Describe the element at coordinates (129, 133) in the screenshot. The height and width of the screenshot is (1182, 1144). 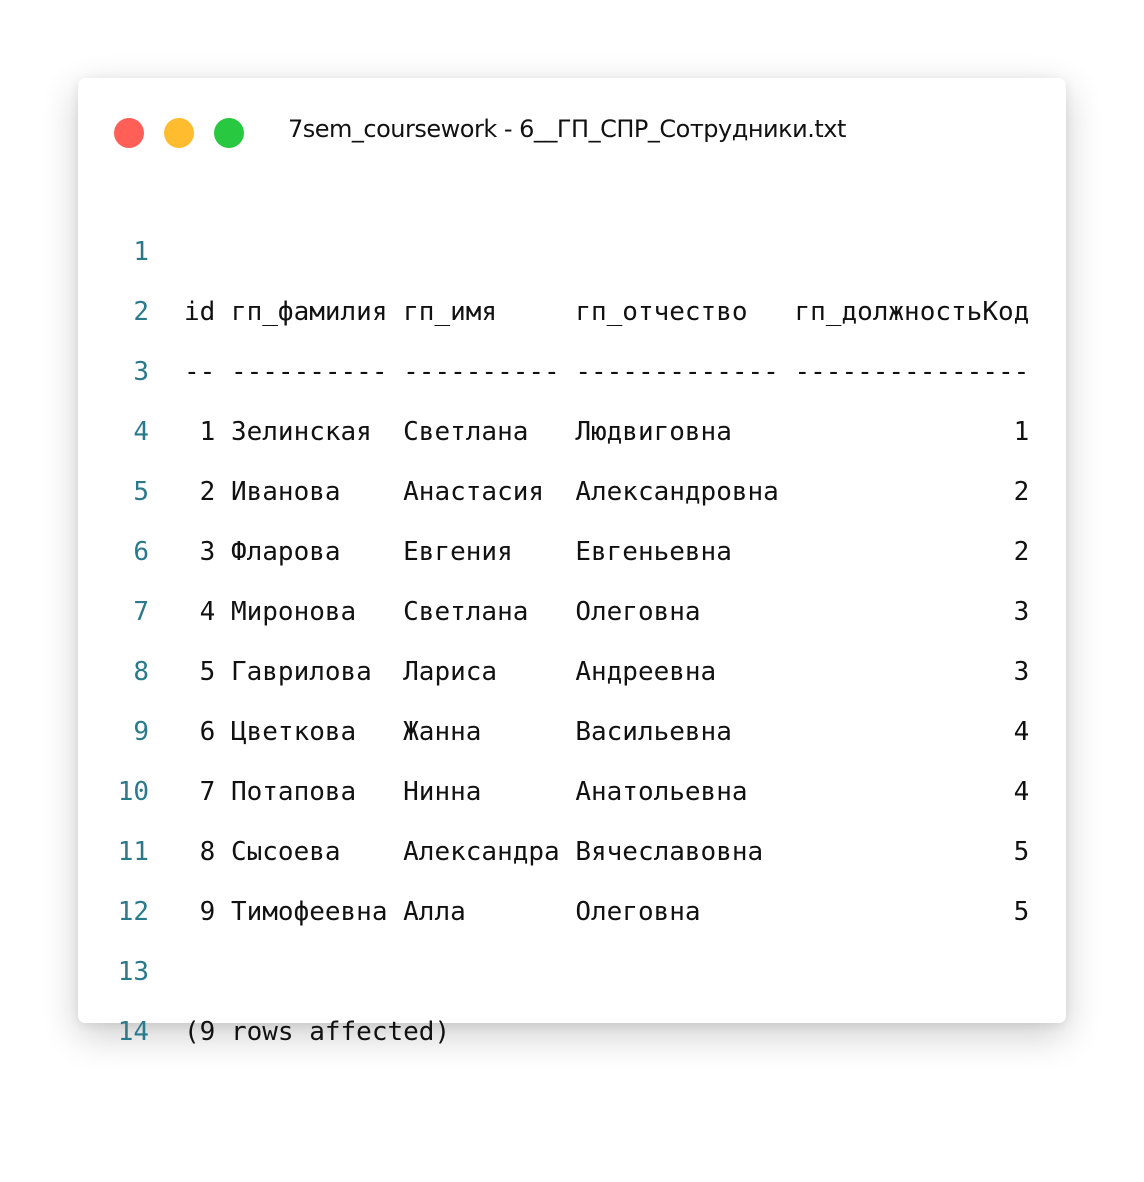
I see `close-button` at that location.